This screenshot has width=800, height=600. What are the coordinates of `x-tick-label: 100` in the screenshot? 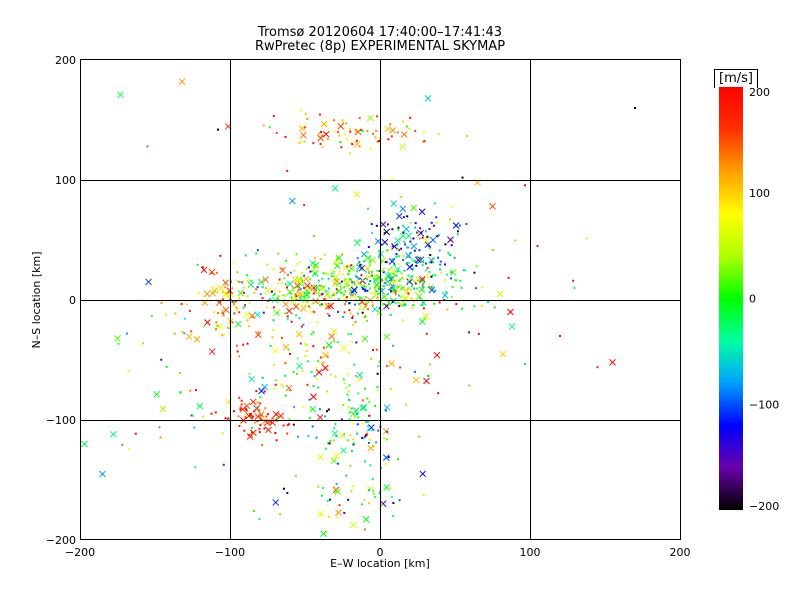 It's located at (530, 552).